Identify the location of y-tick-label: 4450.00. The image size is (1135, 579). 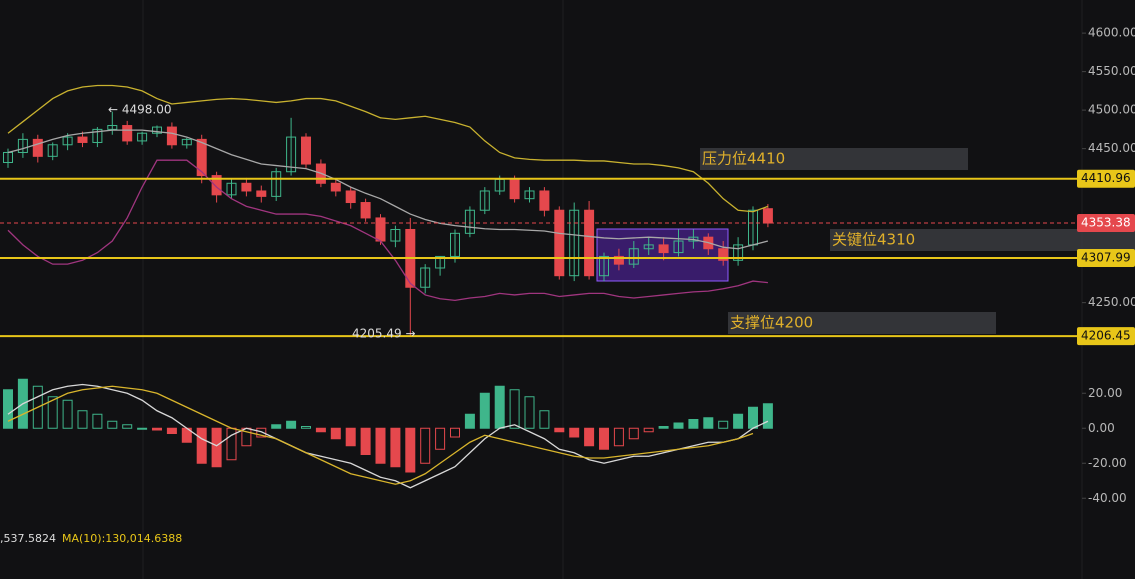
(1111, 148).